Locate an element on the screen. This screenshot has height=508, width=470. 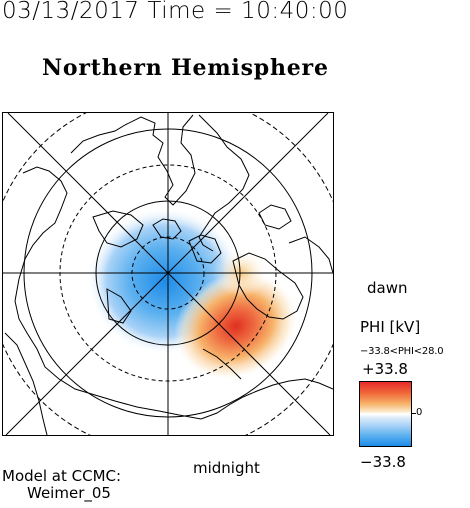
midnight-label: midnight is located at coordinates (226, 468).